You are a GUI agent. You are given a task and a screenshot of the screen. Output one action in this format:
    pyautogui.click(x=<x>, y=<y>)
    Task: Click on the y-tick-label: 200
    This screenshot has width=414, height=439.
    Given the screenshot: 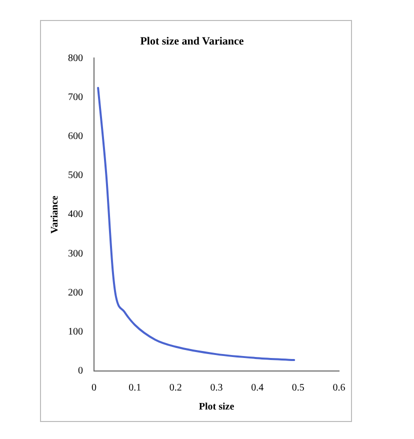 What is the action you would take?
    pyautogui.click(x=75, y=292)
    